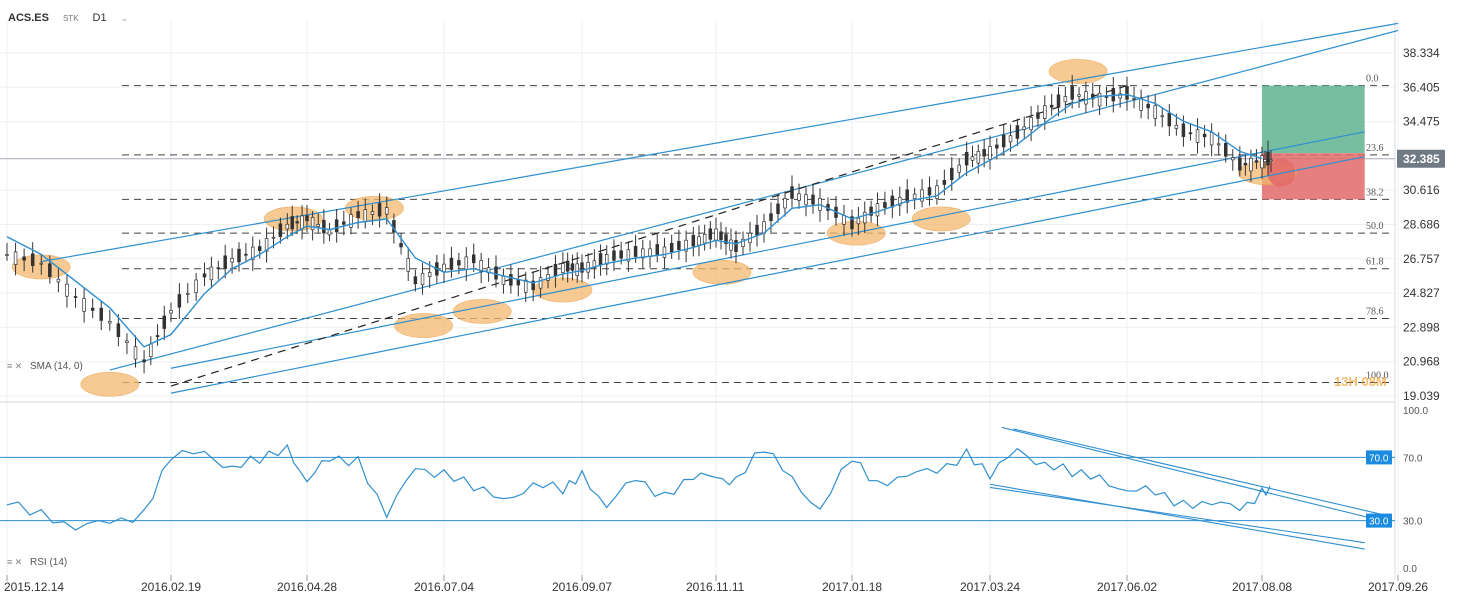 The width and height of the screenshot is (1462, 601). I want to click on price-tick-label: 19.039, so click(1421, 396).